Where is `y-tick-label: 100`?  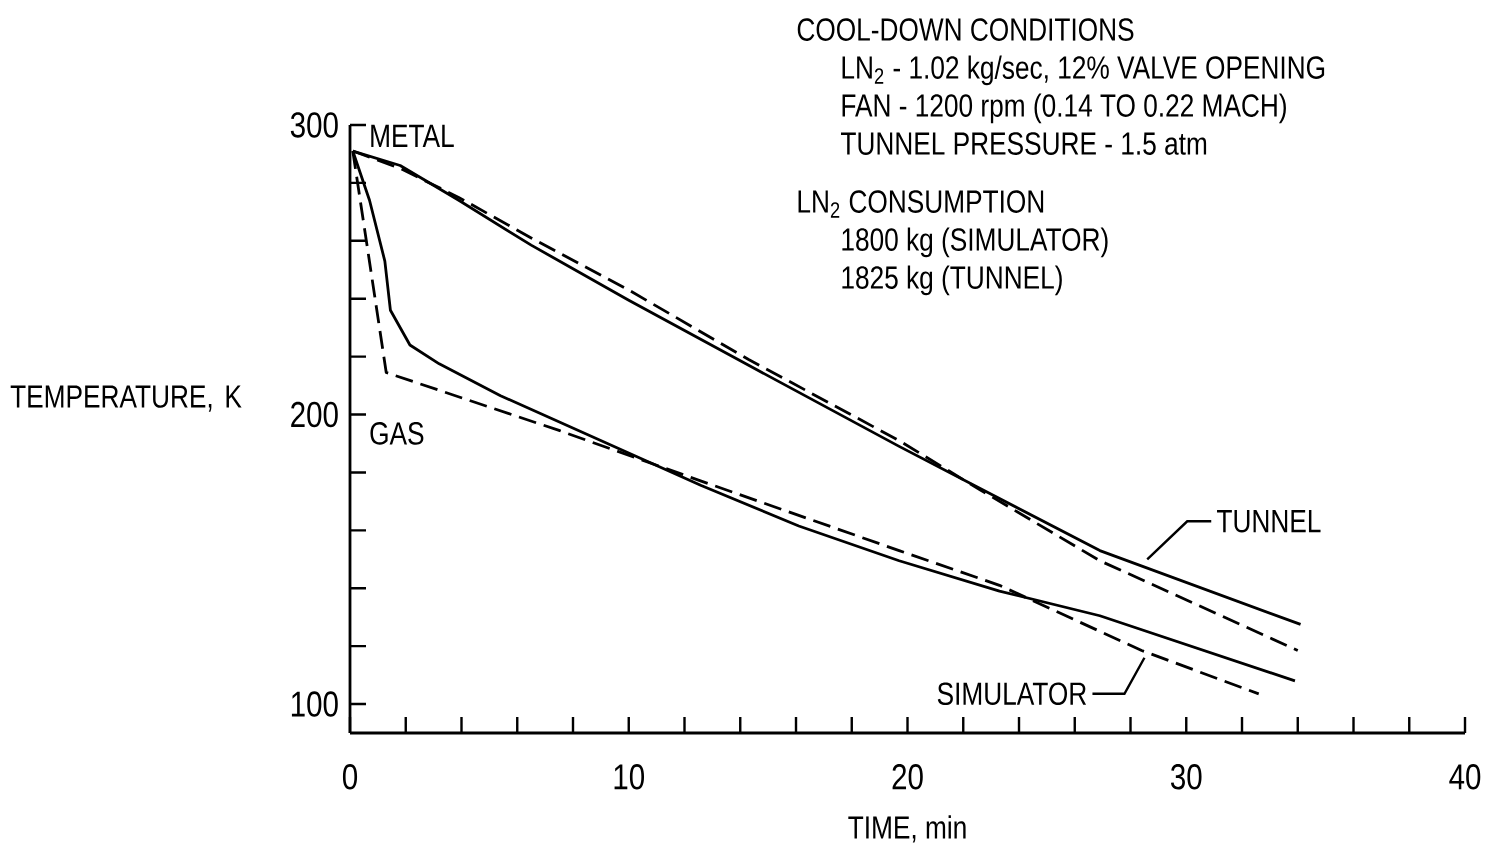
y-tick-label: 100 is located at coordinates (314, 704).